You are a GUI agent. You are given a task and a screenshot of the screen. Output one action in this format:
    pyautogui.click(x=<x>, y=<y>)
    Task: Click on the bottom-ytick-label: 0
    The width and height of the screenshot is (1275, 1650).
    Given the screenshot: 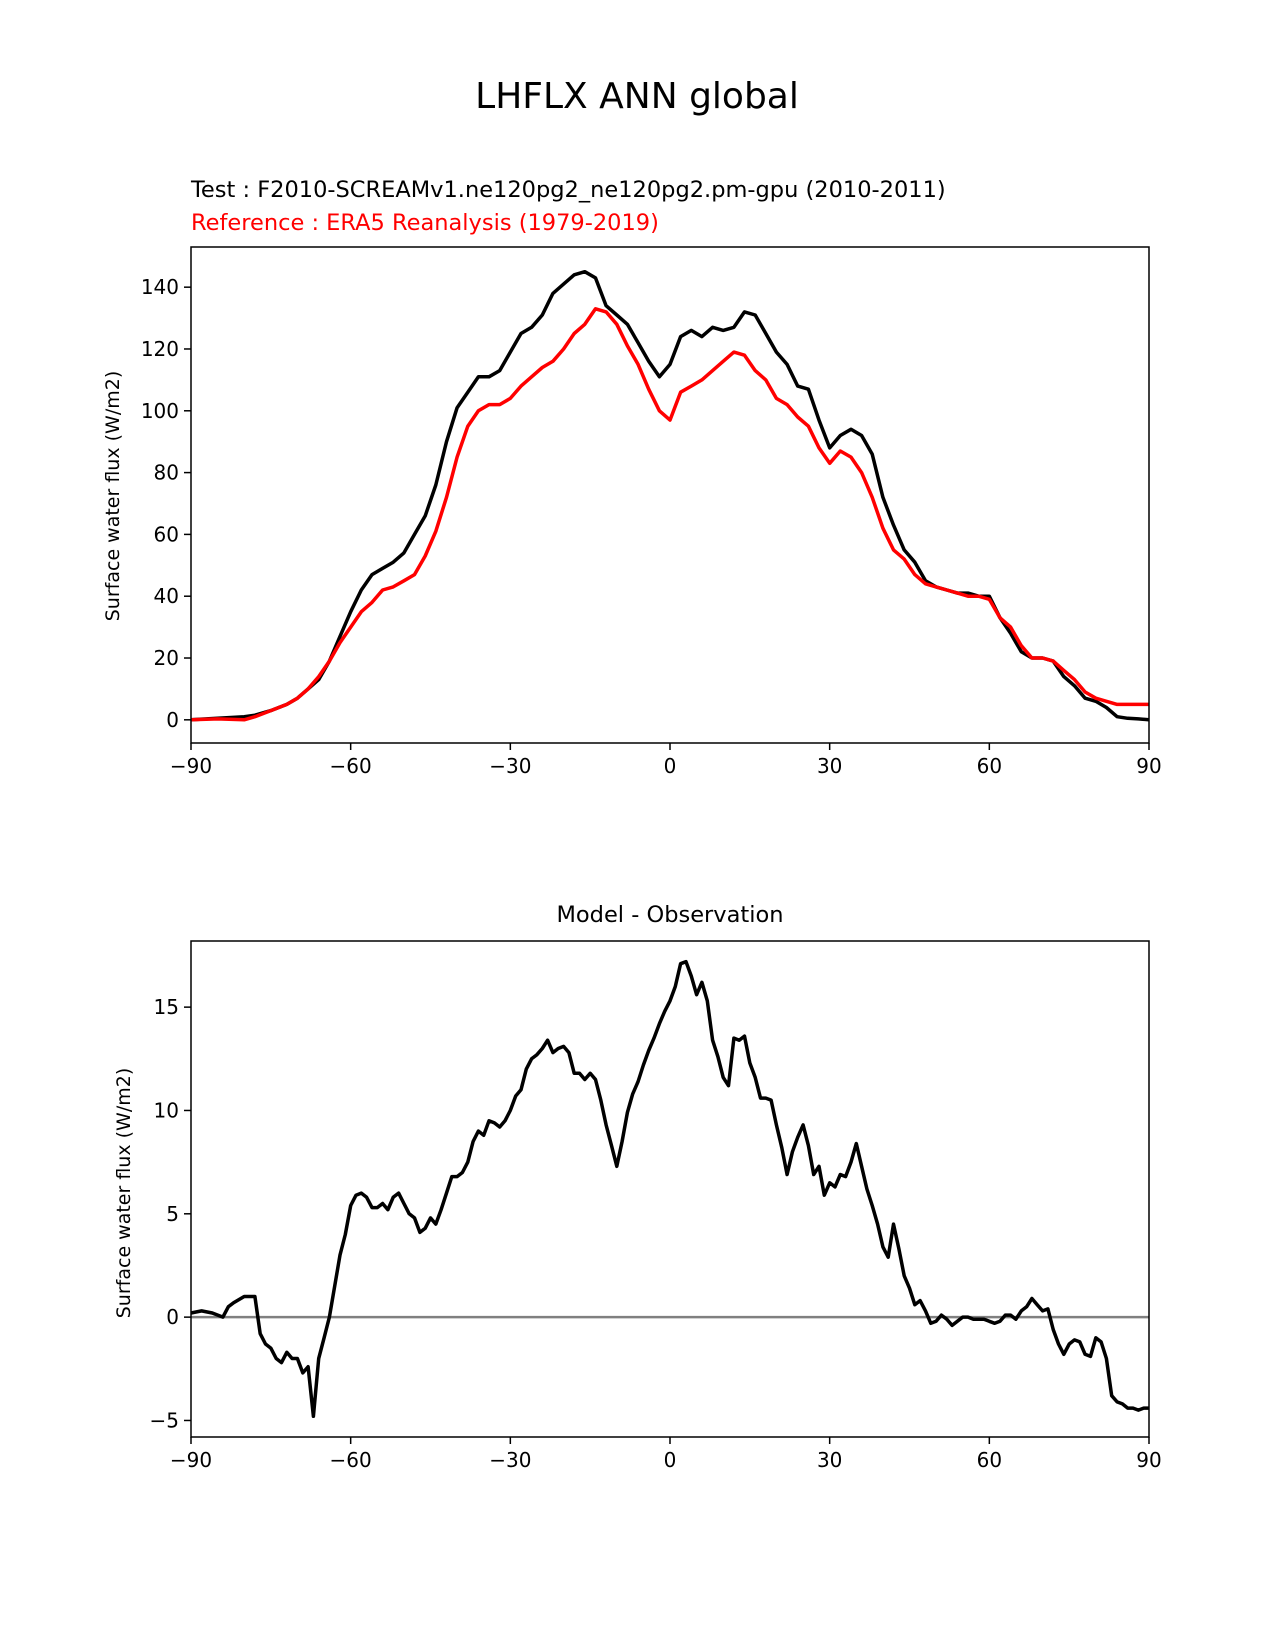 What is the action you would take?
    pyautogui.click(x=172, y=1317)
    